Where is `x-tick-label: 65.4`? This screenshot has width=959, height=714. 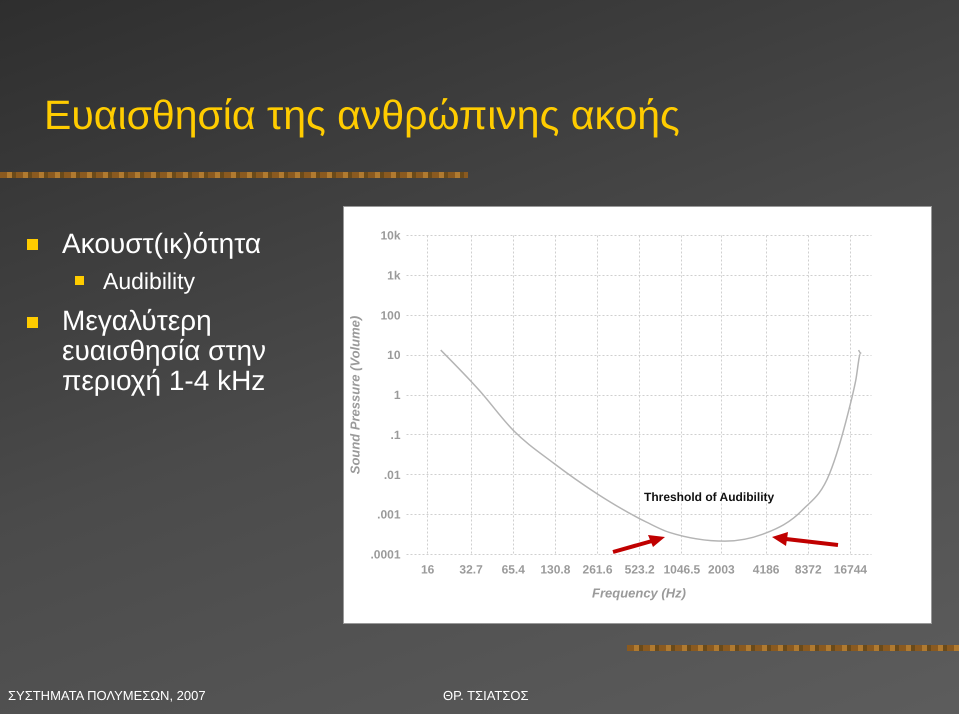 x-tick-label: 65.4 is located at coordinates (514, 569).